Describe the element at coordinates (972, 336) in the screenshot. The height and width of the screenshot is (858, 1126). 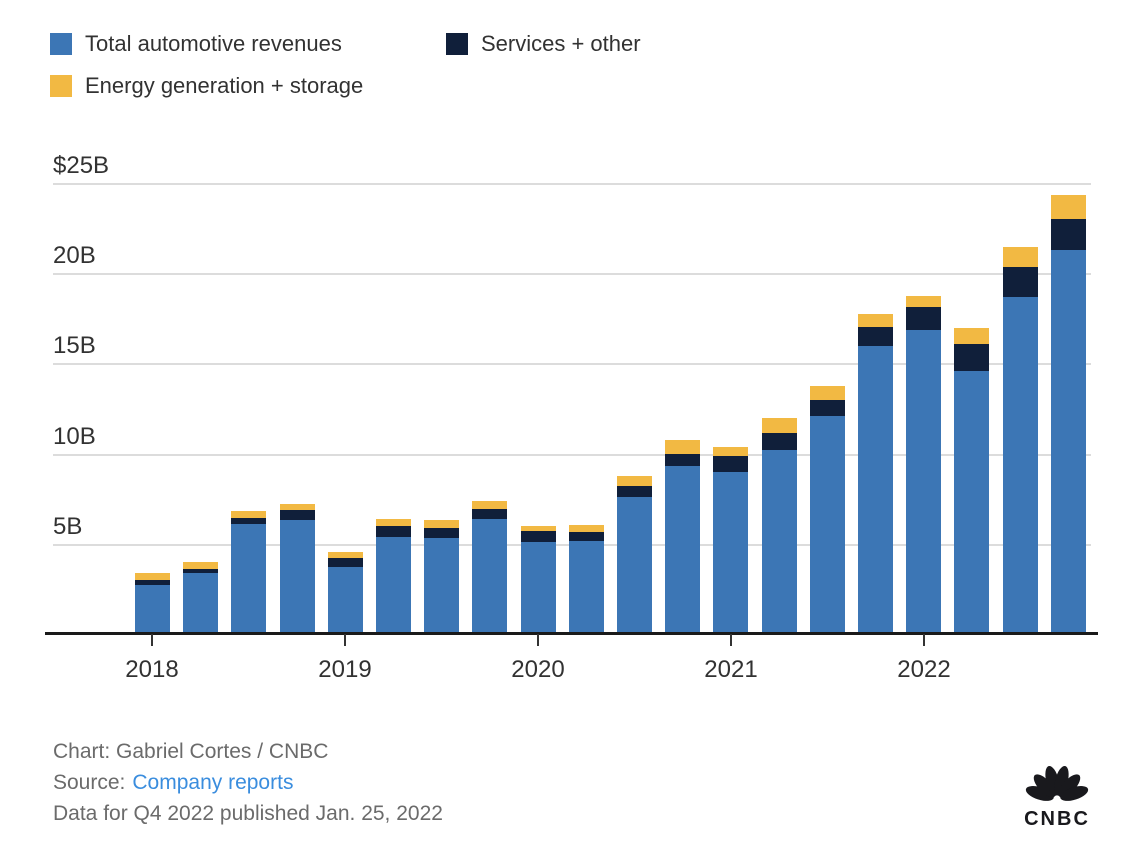
I see `bar-segment-2-q2-2022` at that location.